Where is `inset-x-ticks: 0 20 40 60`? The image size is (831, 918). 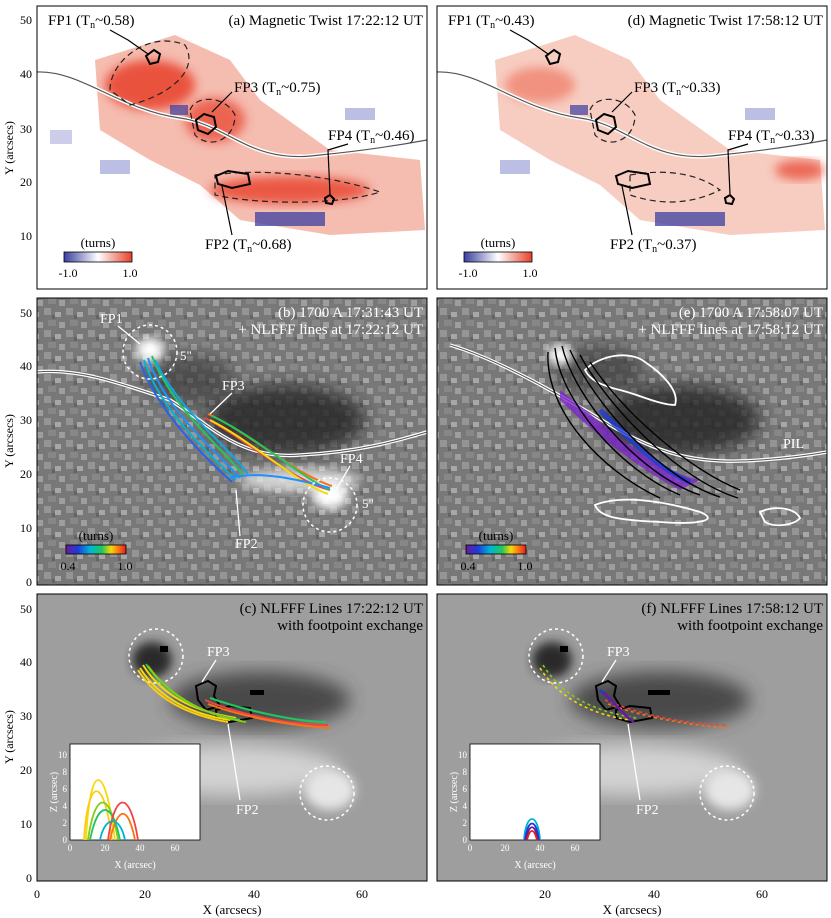 inset-x-ticks: 0 20 40 60 is located at coordinates (524, 848).